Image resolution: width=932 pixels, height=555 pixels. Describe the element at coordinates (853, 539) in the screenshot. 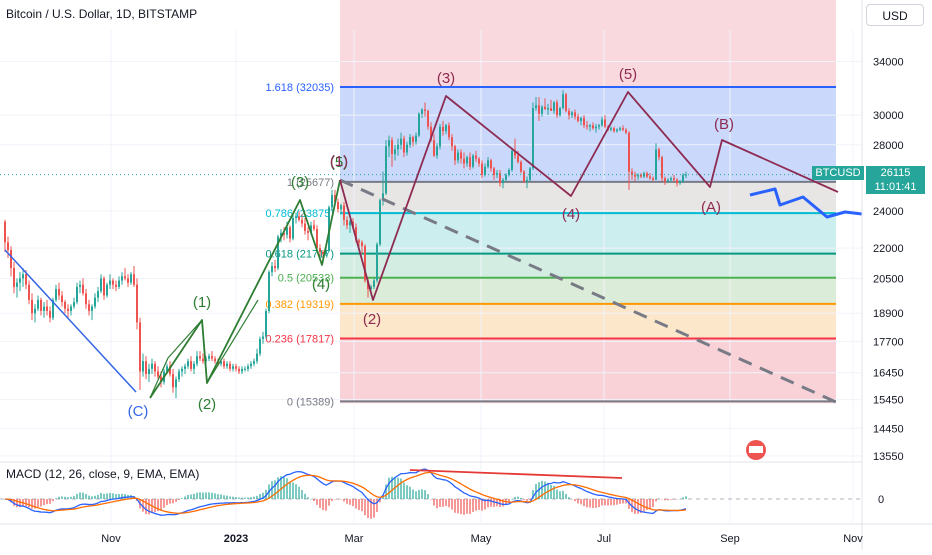

I see `x-tick-label: Nov` at that location.